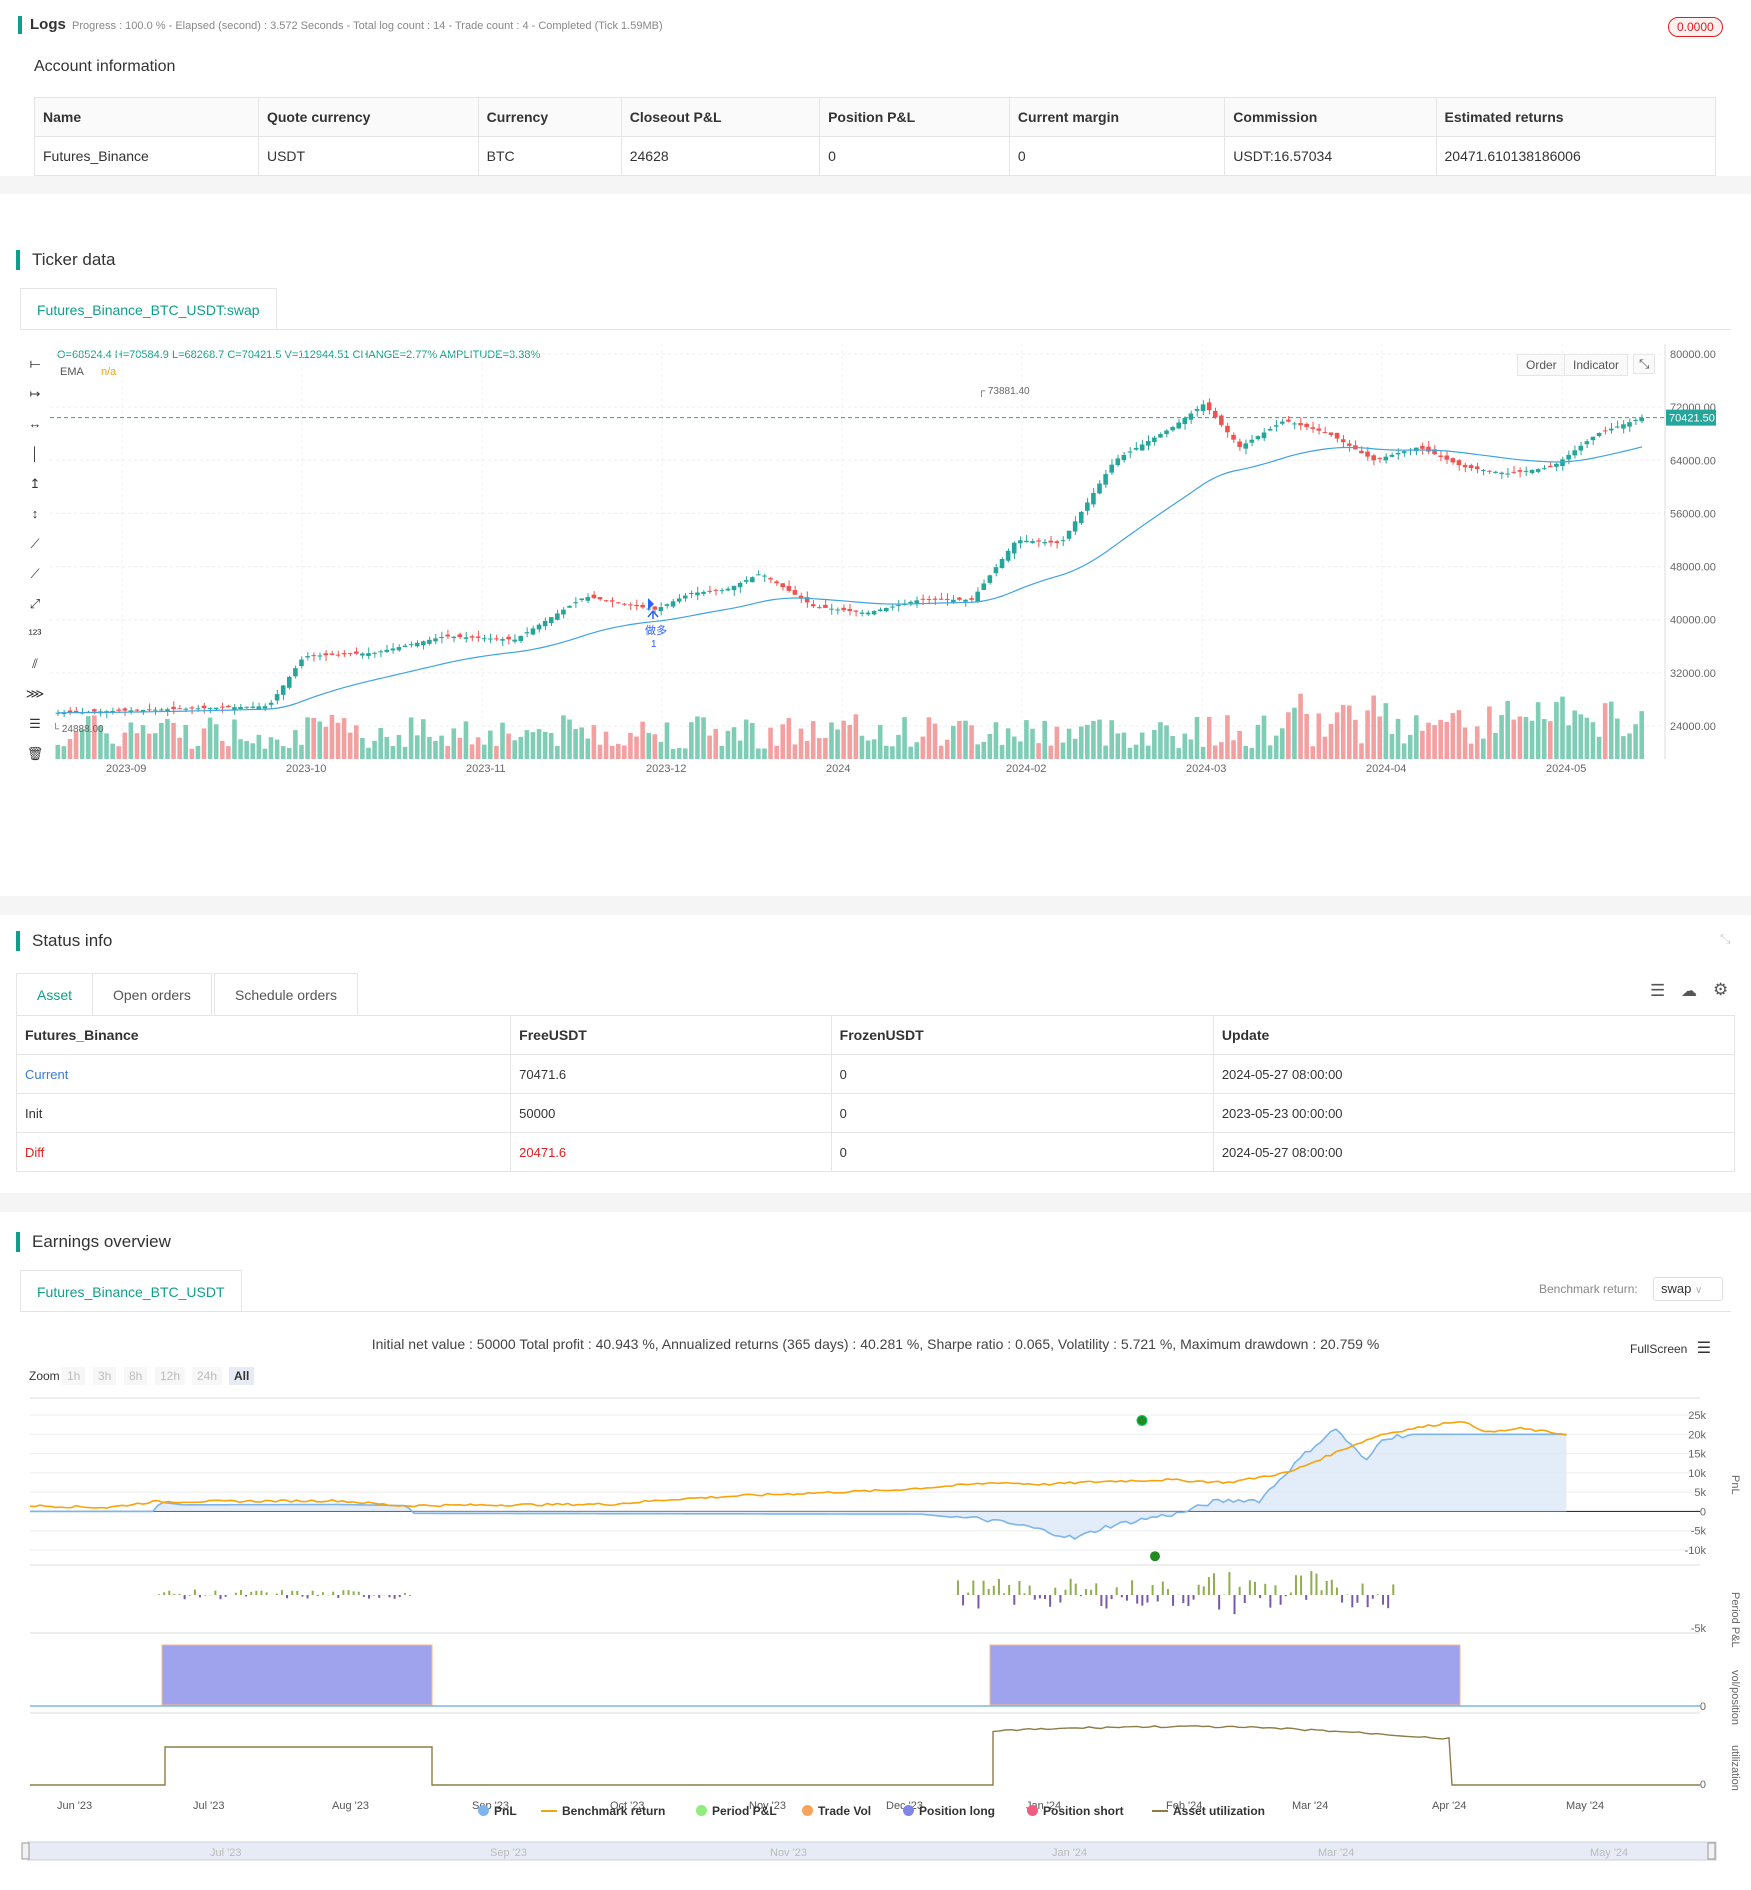 Image resolution: width=1751 pixels, height=1890 pixels. I want to click on vertical-ray-icon: ↥, so click(35, 483).